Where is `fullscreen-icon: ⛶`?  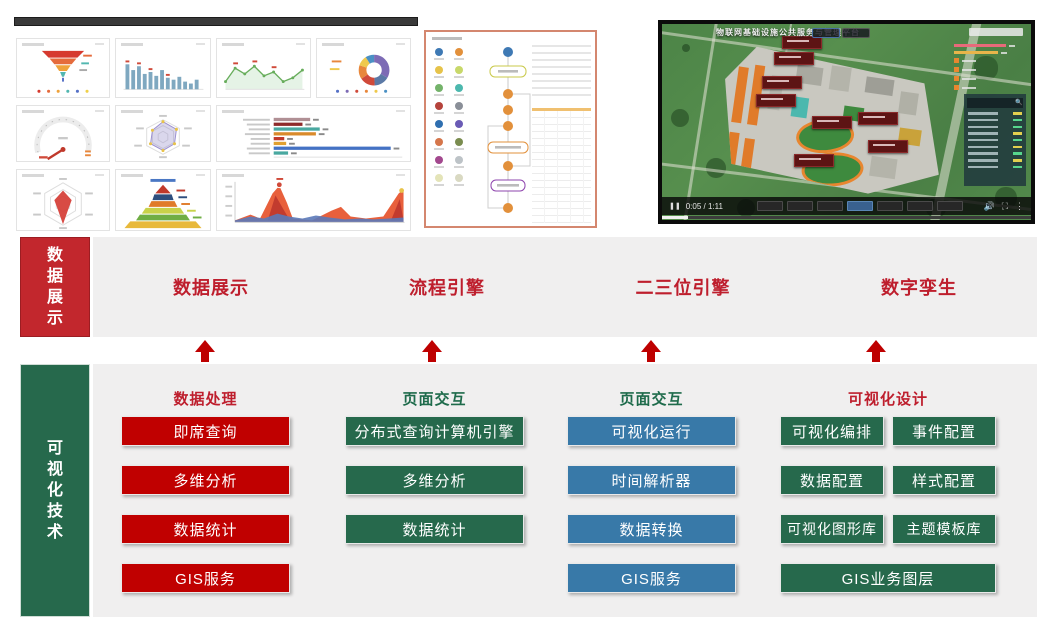 fullscreen-icon: ⛶ is located at coordinates (1004, 205).